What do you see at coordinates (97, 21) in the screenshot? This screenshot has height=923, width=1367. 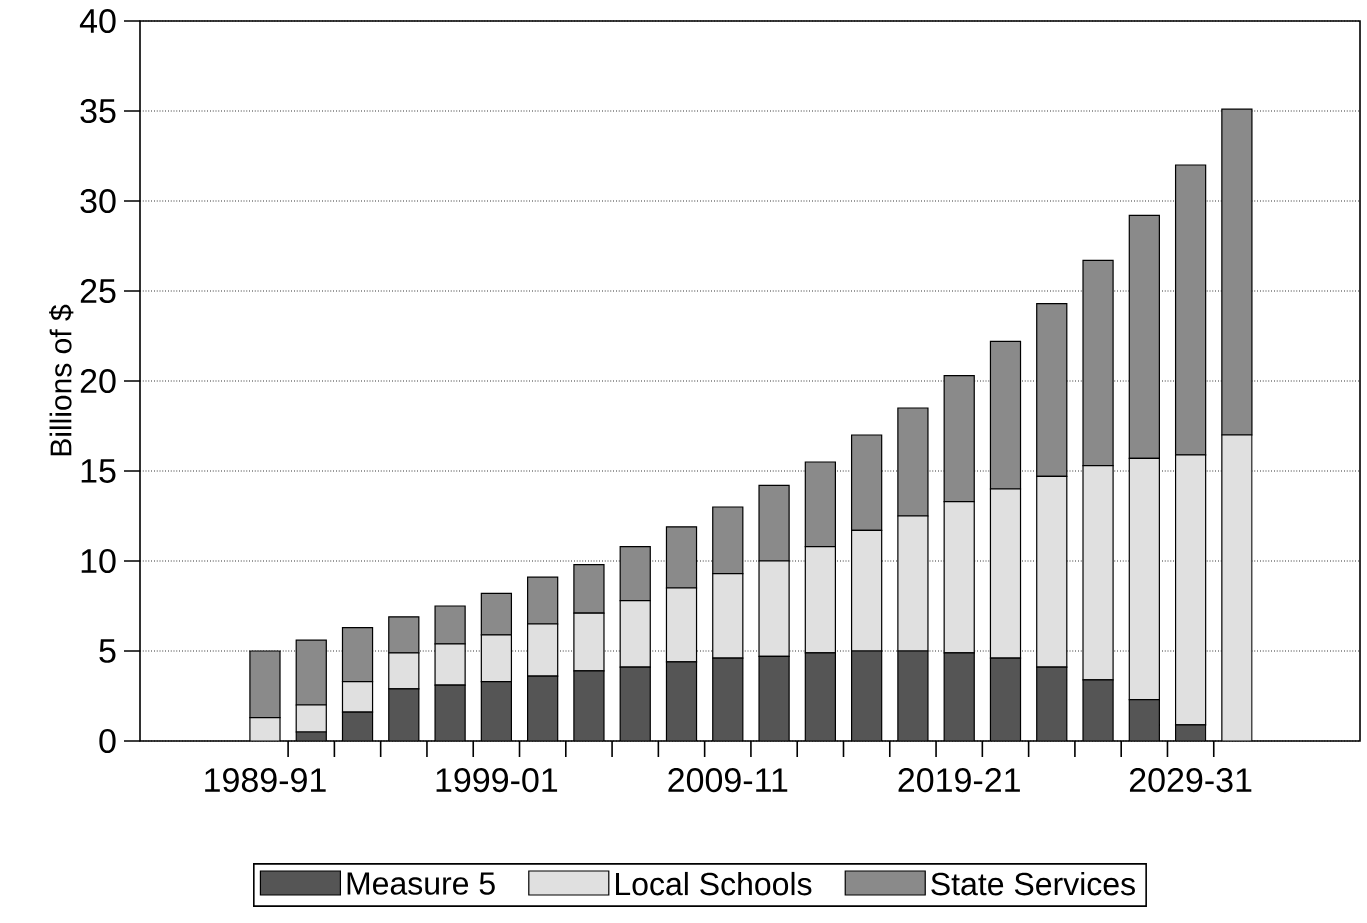 I see `y-tick-label: 40` at bounding box center [97, 21].